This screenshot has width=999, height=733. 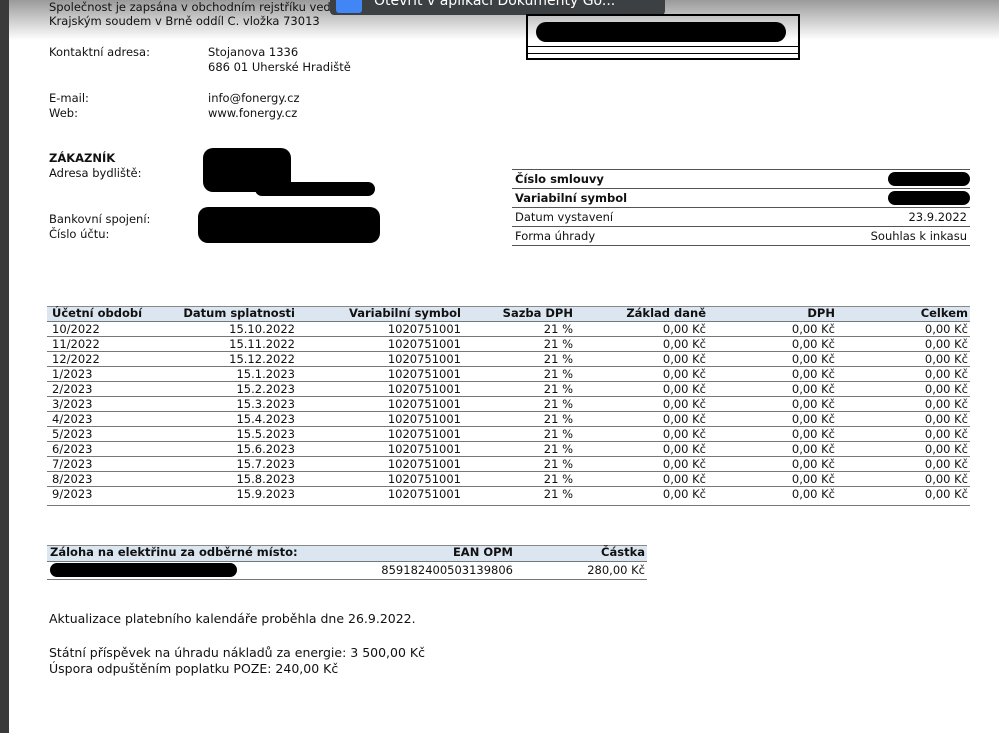 What do you see at coordinates (100, 219) in the screenshot?
I see `label: Bankovní spojení:` at bounding box center [100, 219].